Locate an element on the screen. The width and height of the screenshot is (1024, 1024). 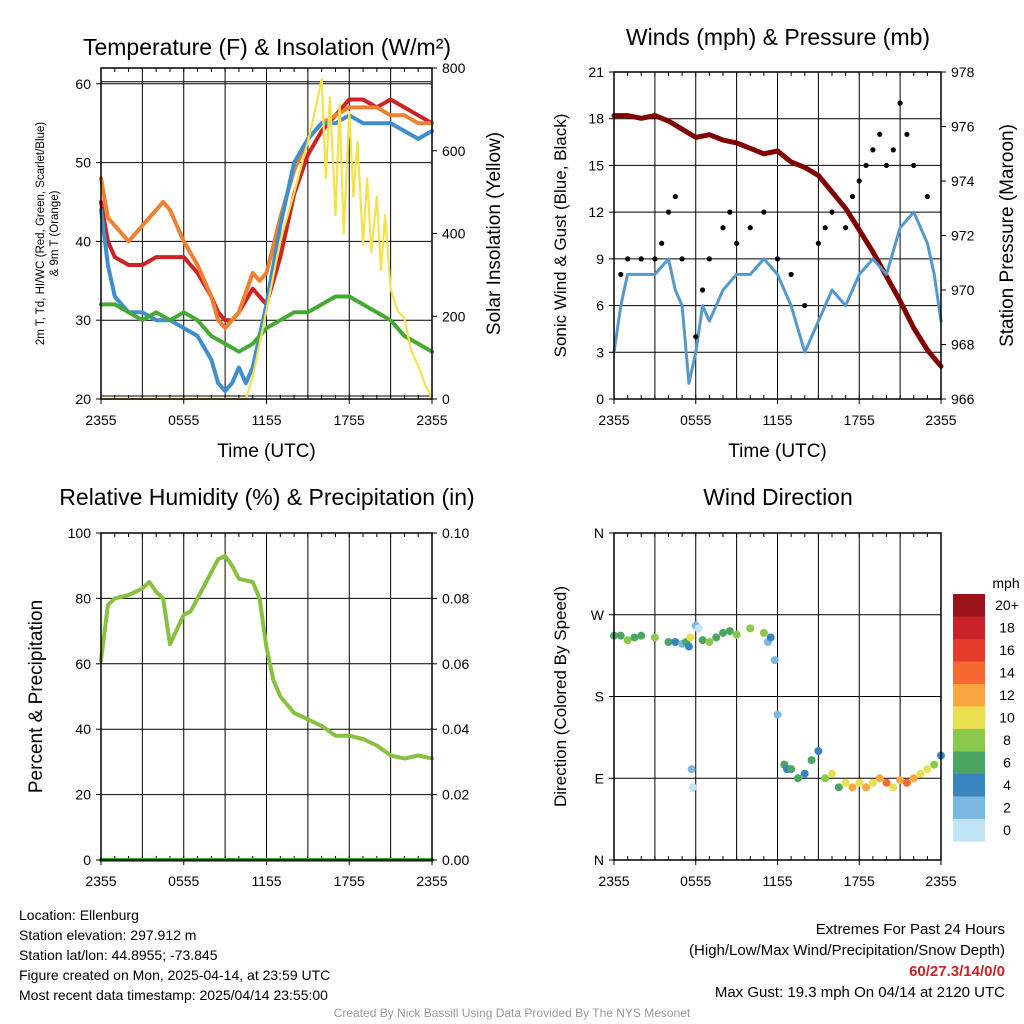
y-axis-label-right: Station Pressure (Maroon) is located at coordinates (1007, 235).